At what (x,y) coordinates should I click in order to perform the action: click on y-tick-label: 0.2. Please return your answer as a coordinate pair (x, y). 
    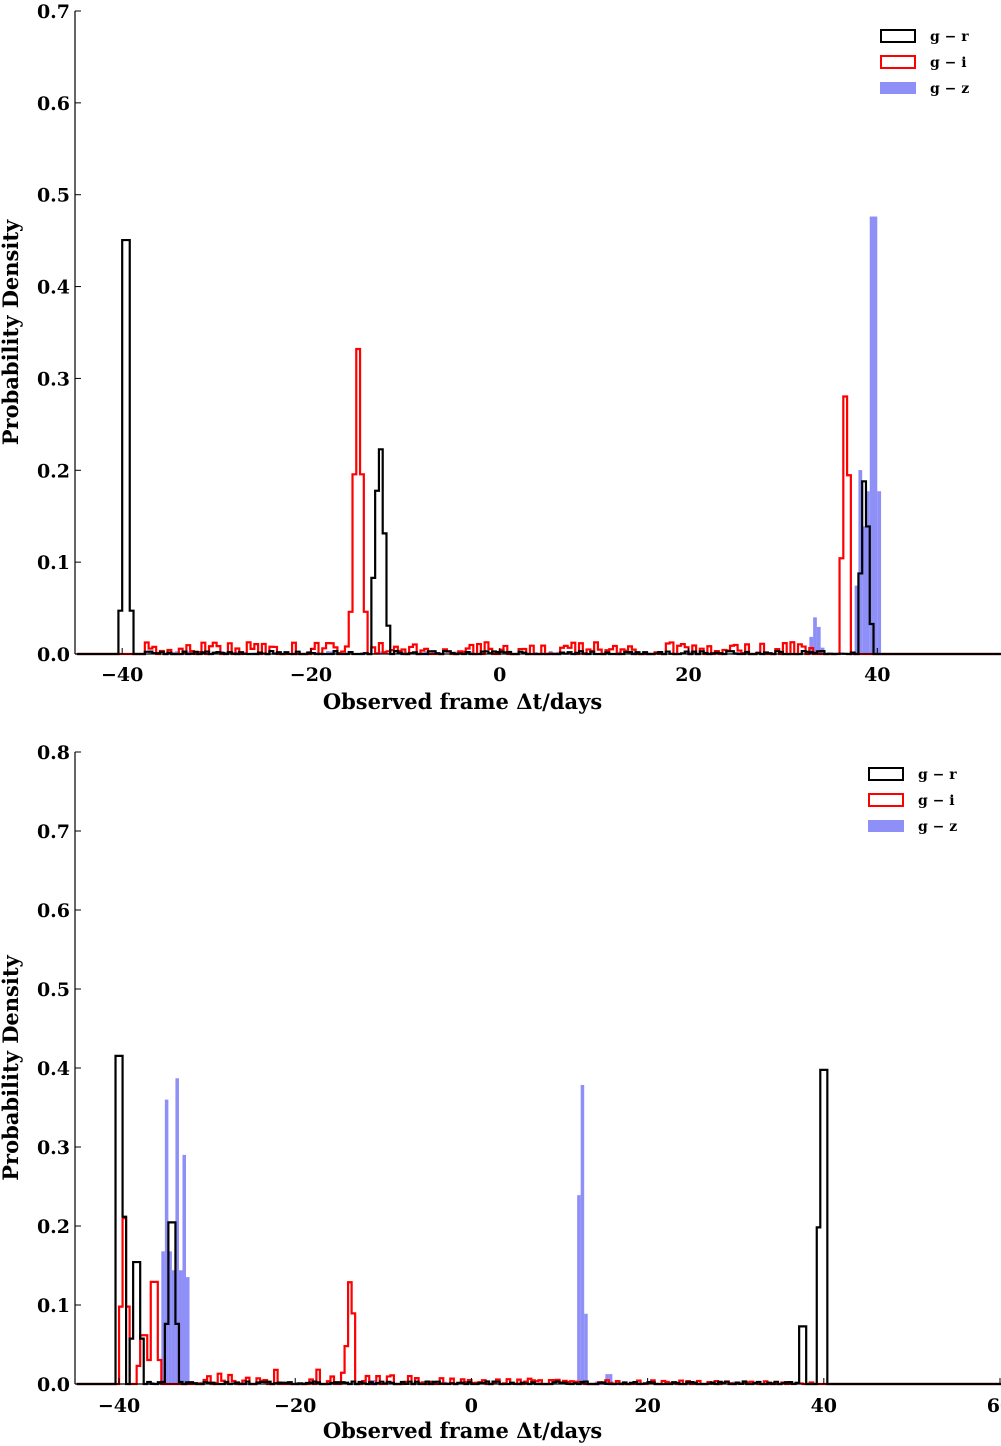
    Looking at the image, I should click on (53, 1227).